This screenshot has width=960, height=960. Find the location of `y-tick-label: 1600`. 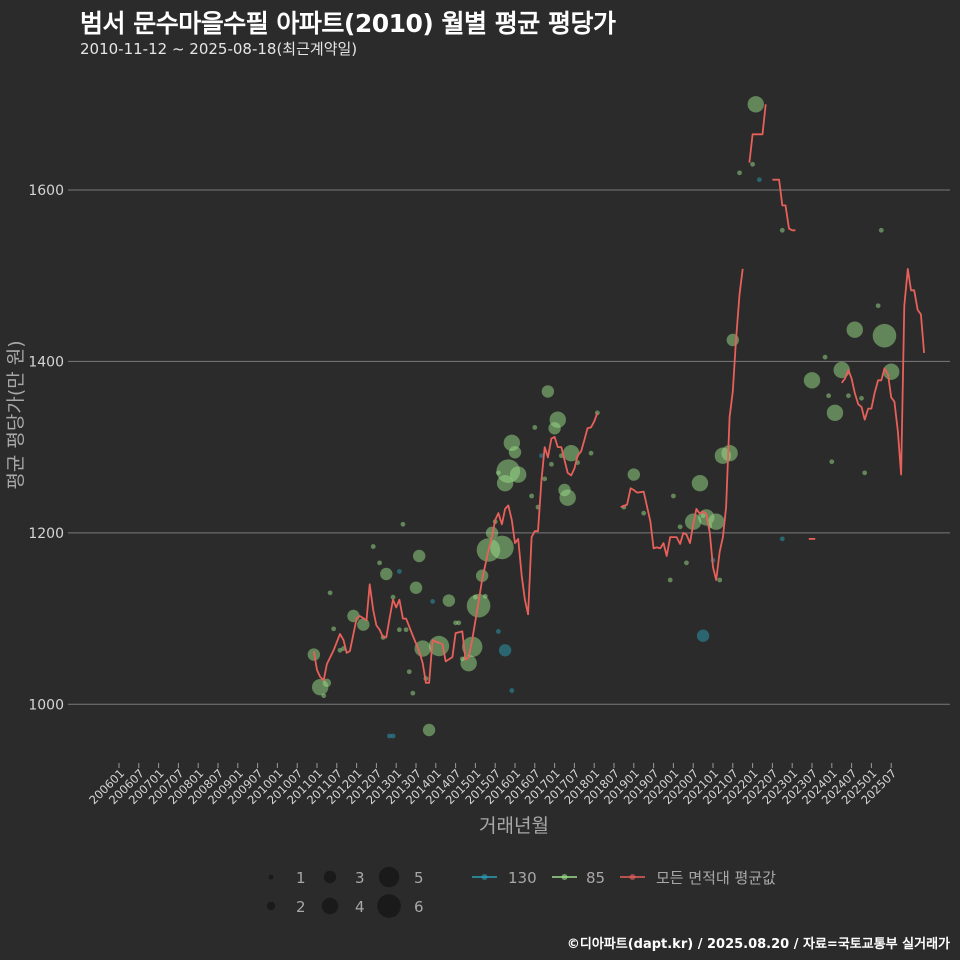

y-tick-label: 1600 is located at coordinates (46, 191).